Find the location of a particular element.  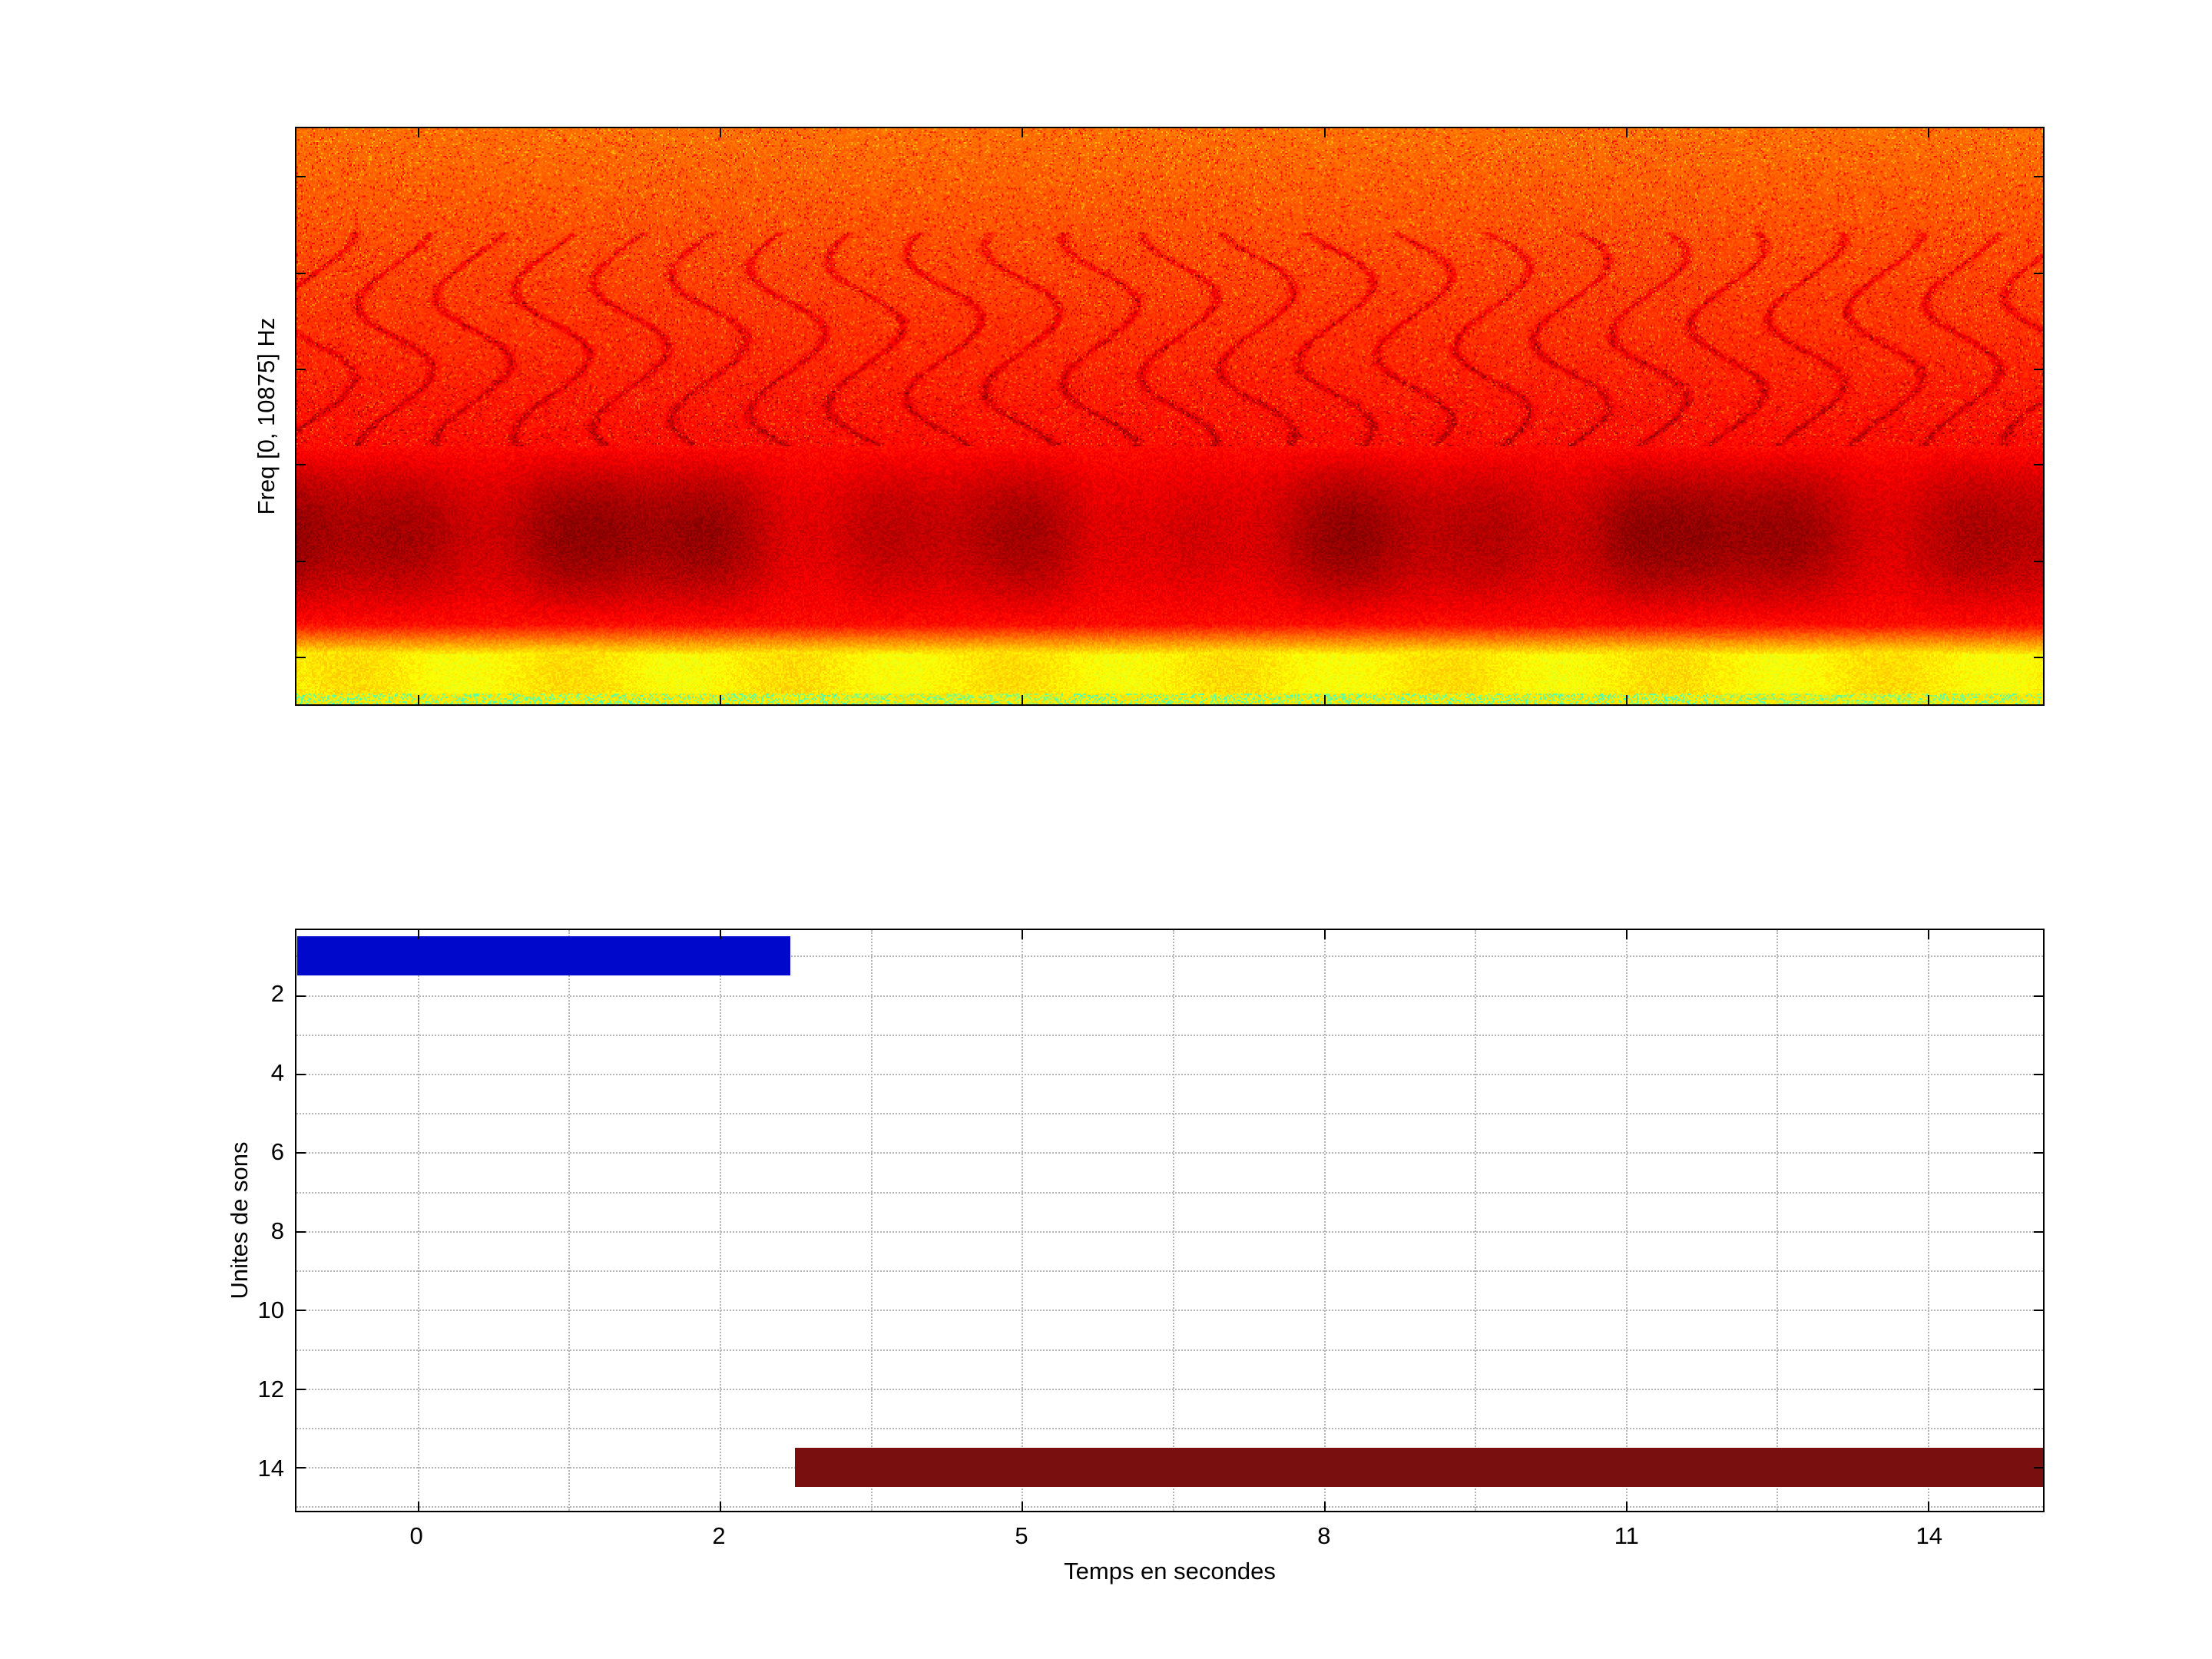

y-tick-label: 4 is located at coordinates (277, 1072).